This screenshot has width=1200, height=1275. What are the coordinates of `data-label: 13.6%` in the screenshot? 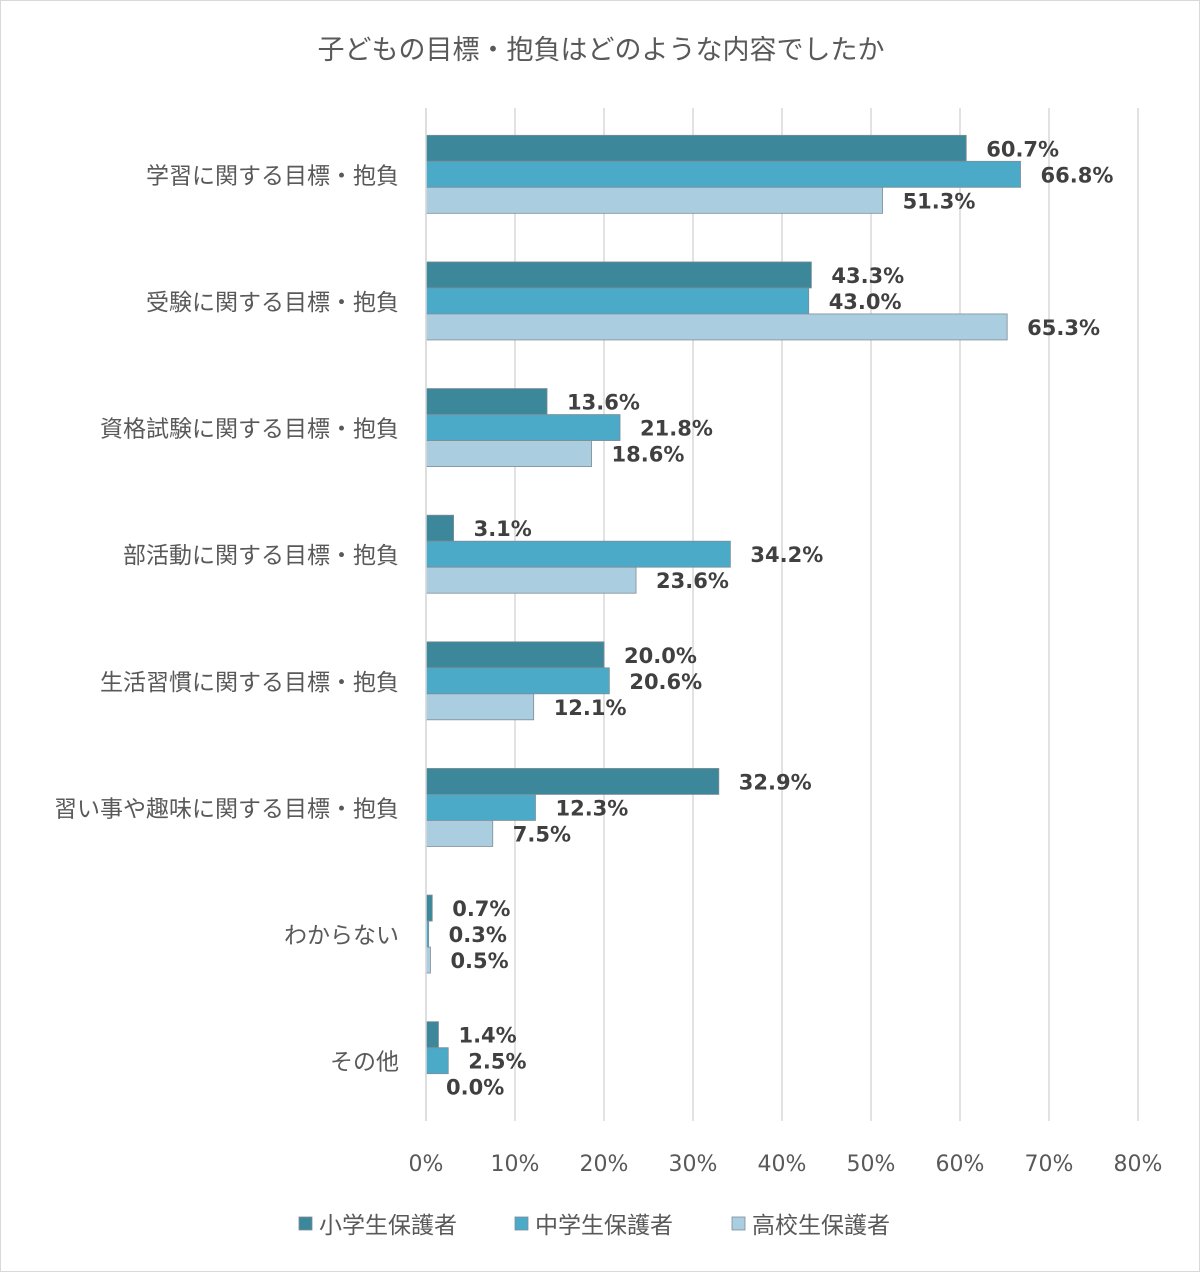 It's located at (603, 403).